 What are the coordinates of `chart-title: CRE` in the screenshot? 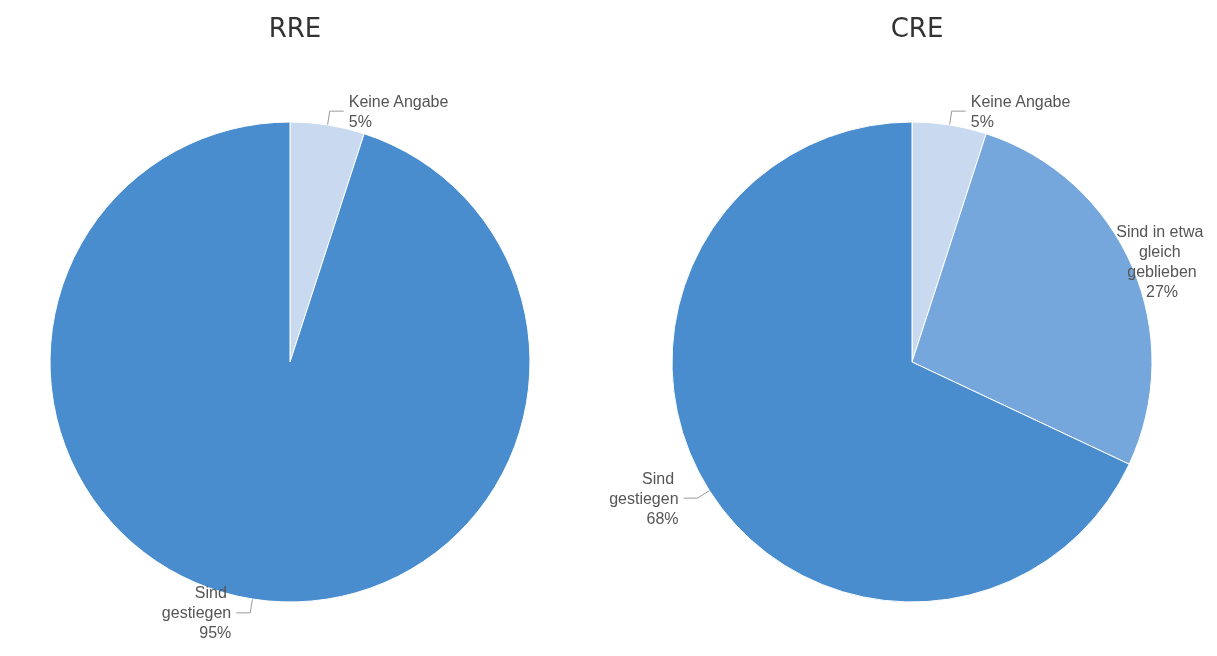 It's located at (917, 28).